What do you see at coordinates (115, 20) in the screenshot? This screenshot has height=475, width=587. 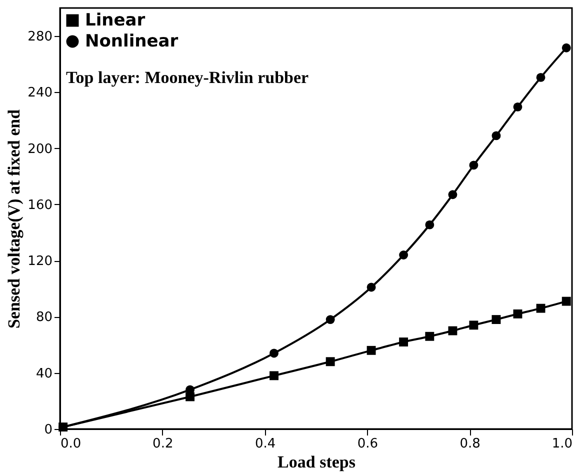 I see `legend-label: Linear` at bounding box center [115, 20].